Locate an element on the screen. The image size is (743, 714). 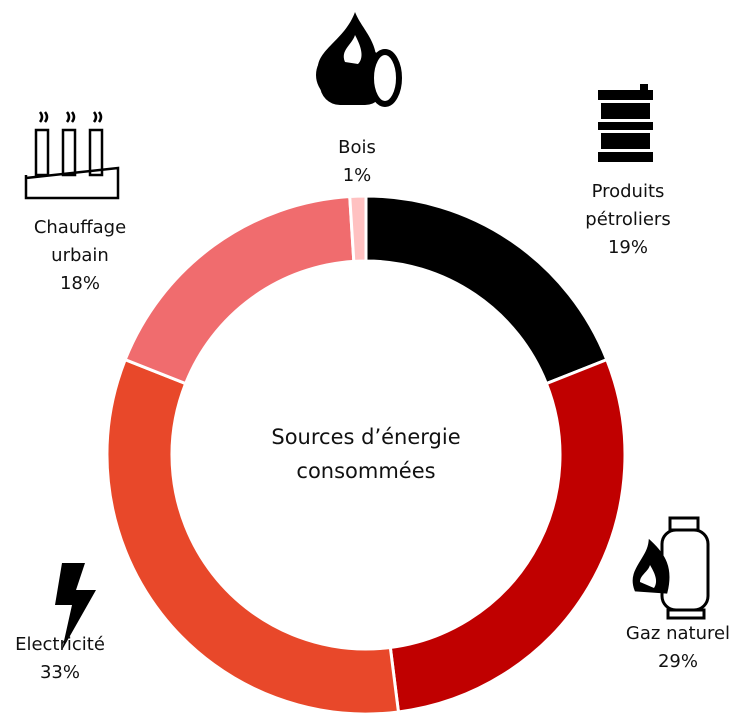
segment-label: Produits pétroliers 19% is located at coordinates (628, 220).